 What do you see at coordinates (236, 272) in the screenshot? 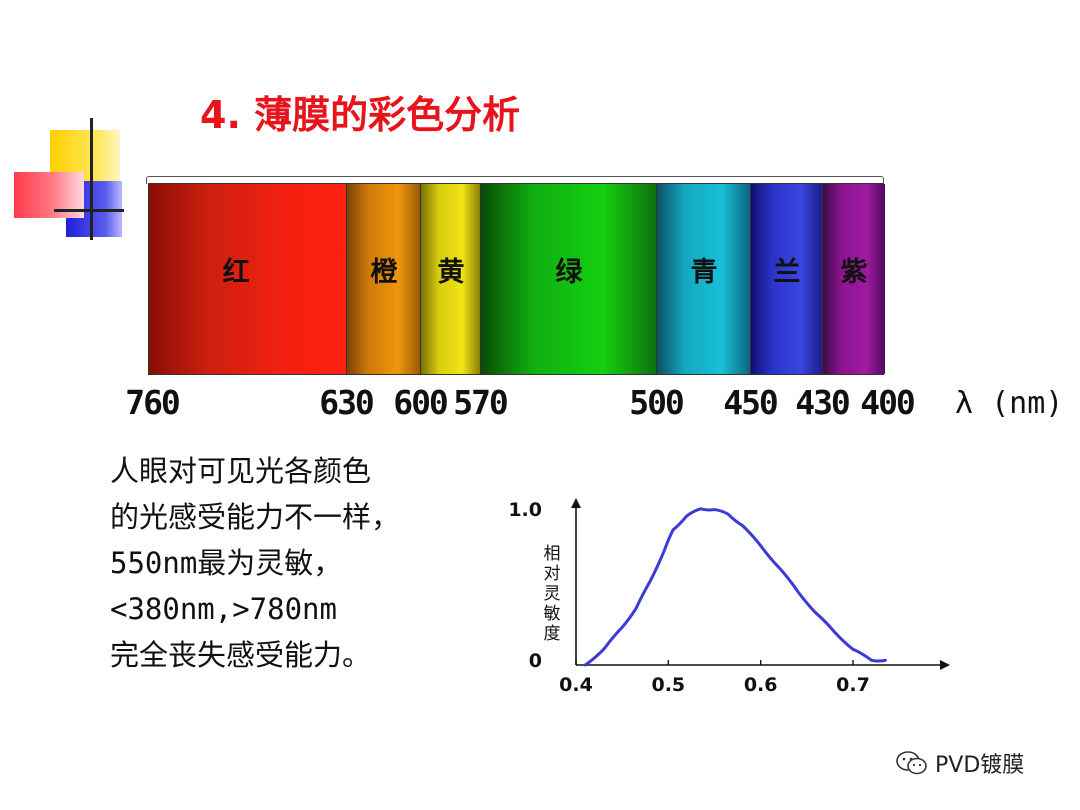
I see `spectrum-segment-label: 红` at bounding box center [236, 272].